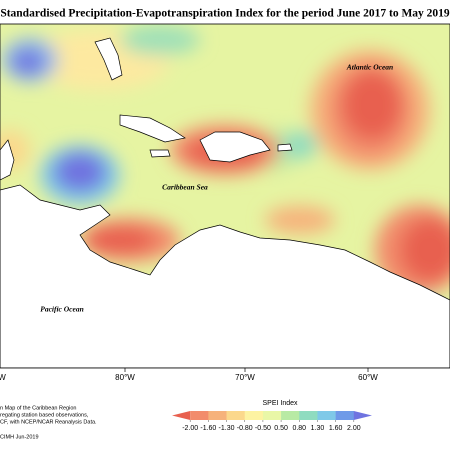 The height and width of the screenshot is (450, 450). What do you see at coordinates (299, 428) in the screenshot?
I see `legend-tick-label: 0.80` at bounding box center [299, 428].